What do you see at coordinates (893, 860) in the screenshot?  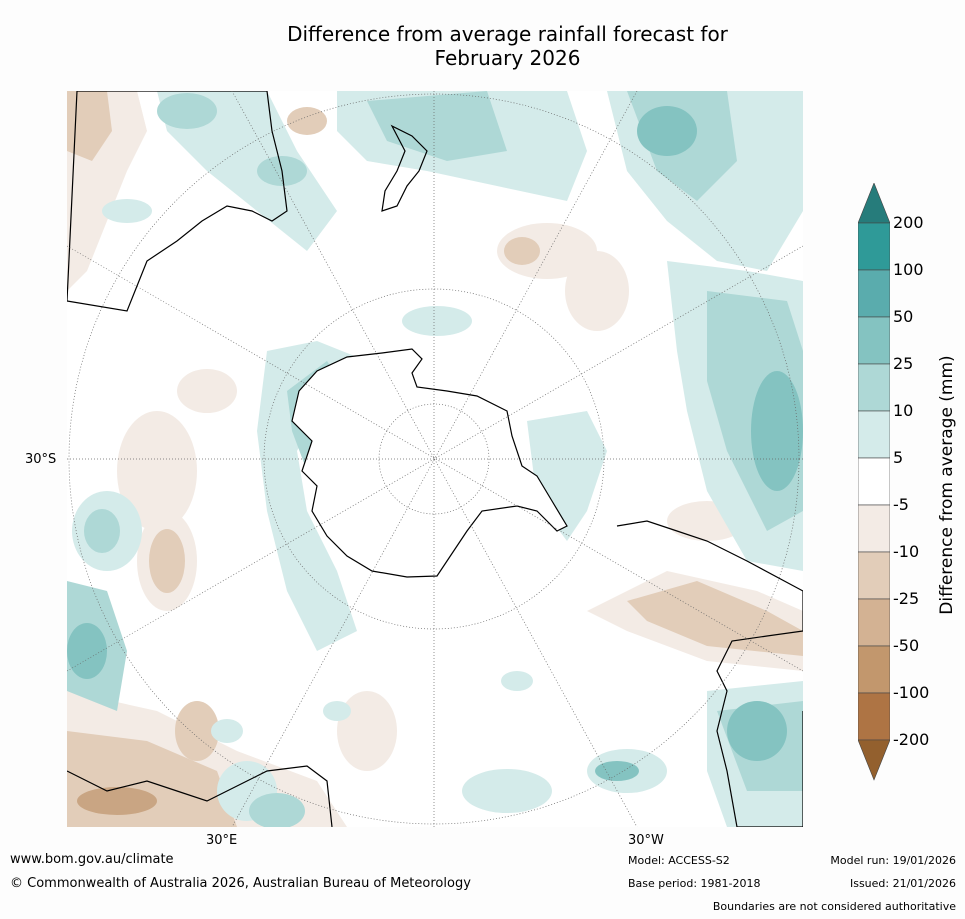 I see `footer-model-run: Model run: 19/01/2026` at bounding box center [893, 860].